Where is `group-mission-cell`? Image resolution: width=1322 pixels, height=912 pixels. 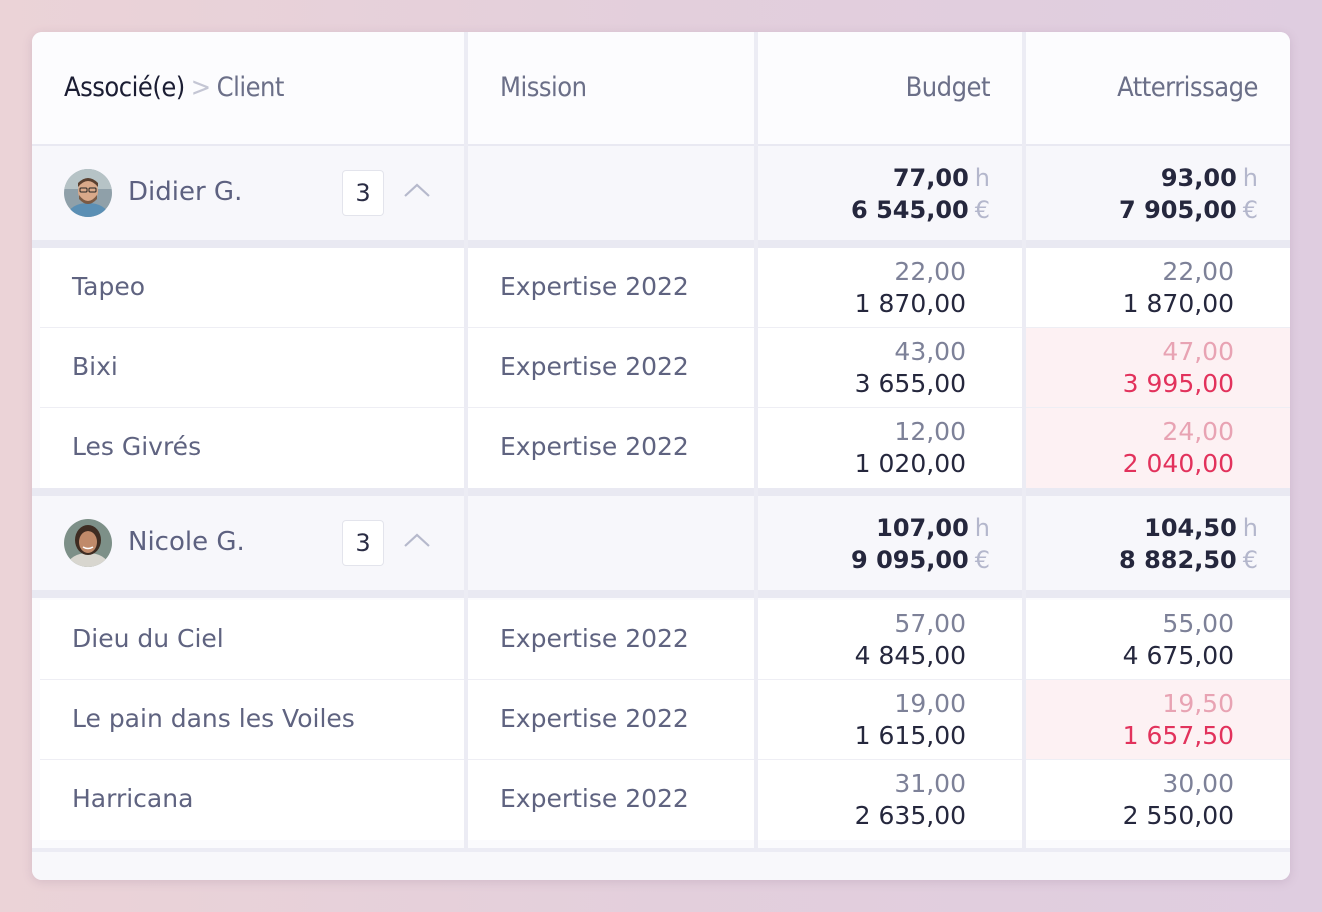
group-mission-cell is located at coordinates (611, 543).